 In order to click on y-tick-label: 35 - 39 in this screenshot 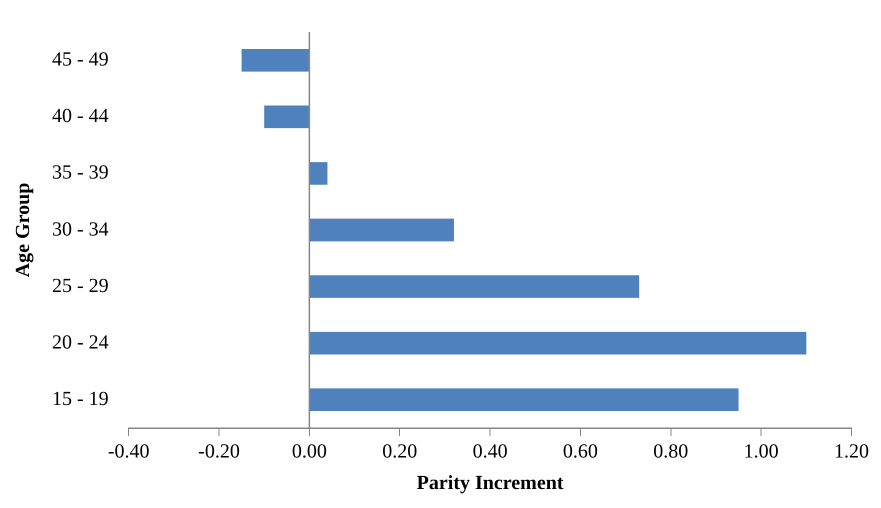, I will do `click(80, 173)`.